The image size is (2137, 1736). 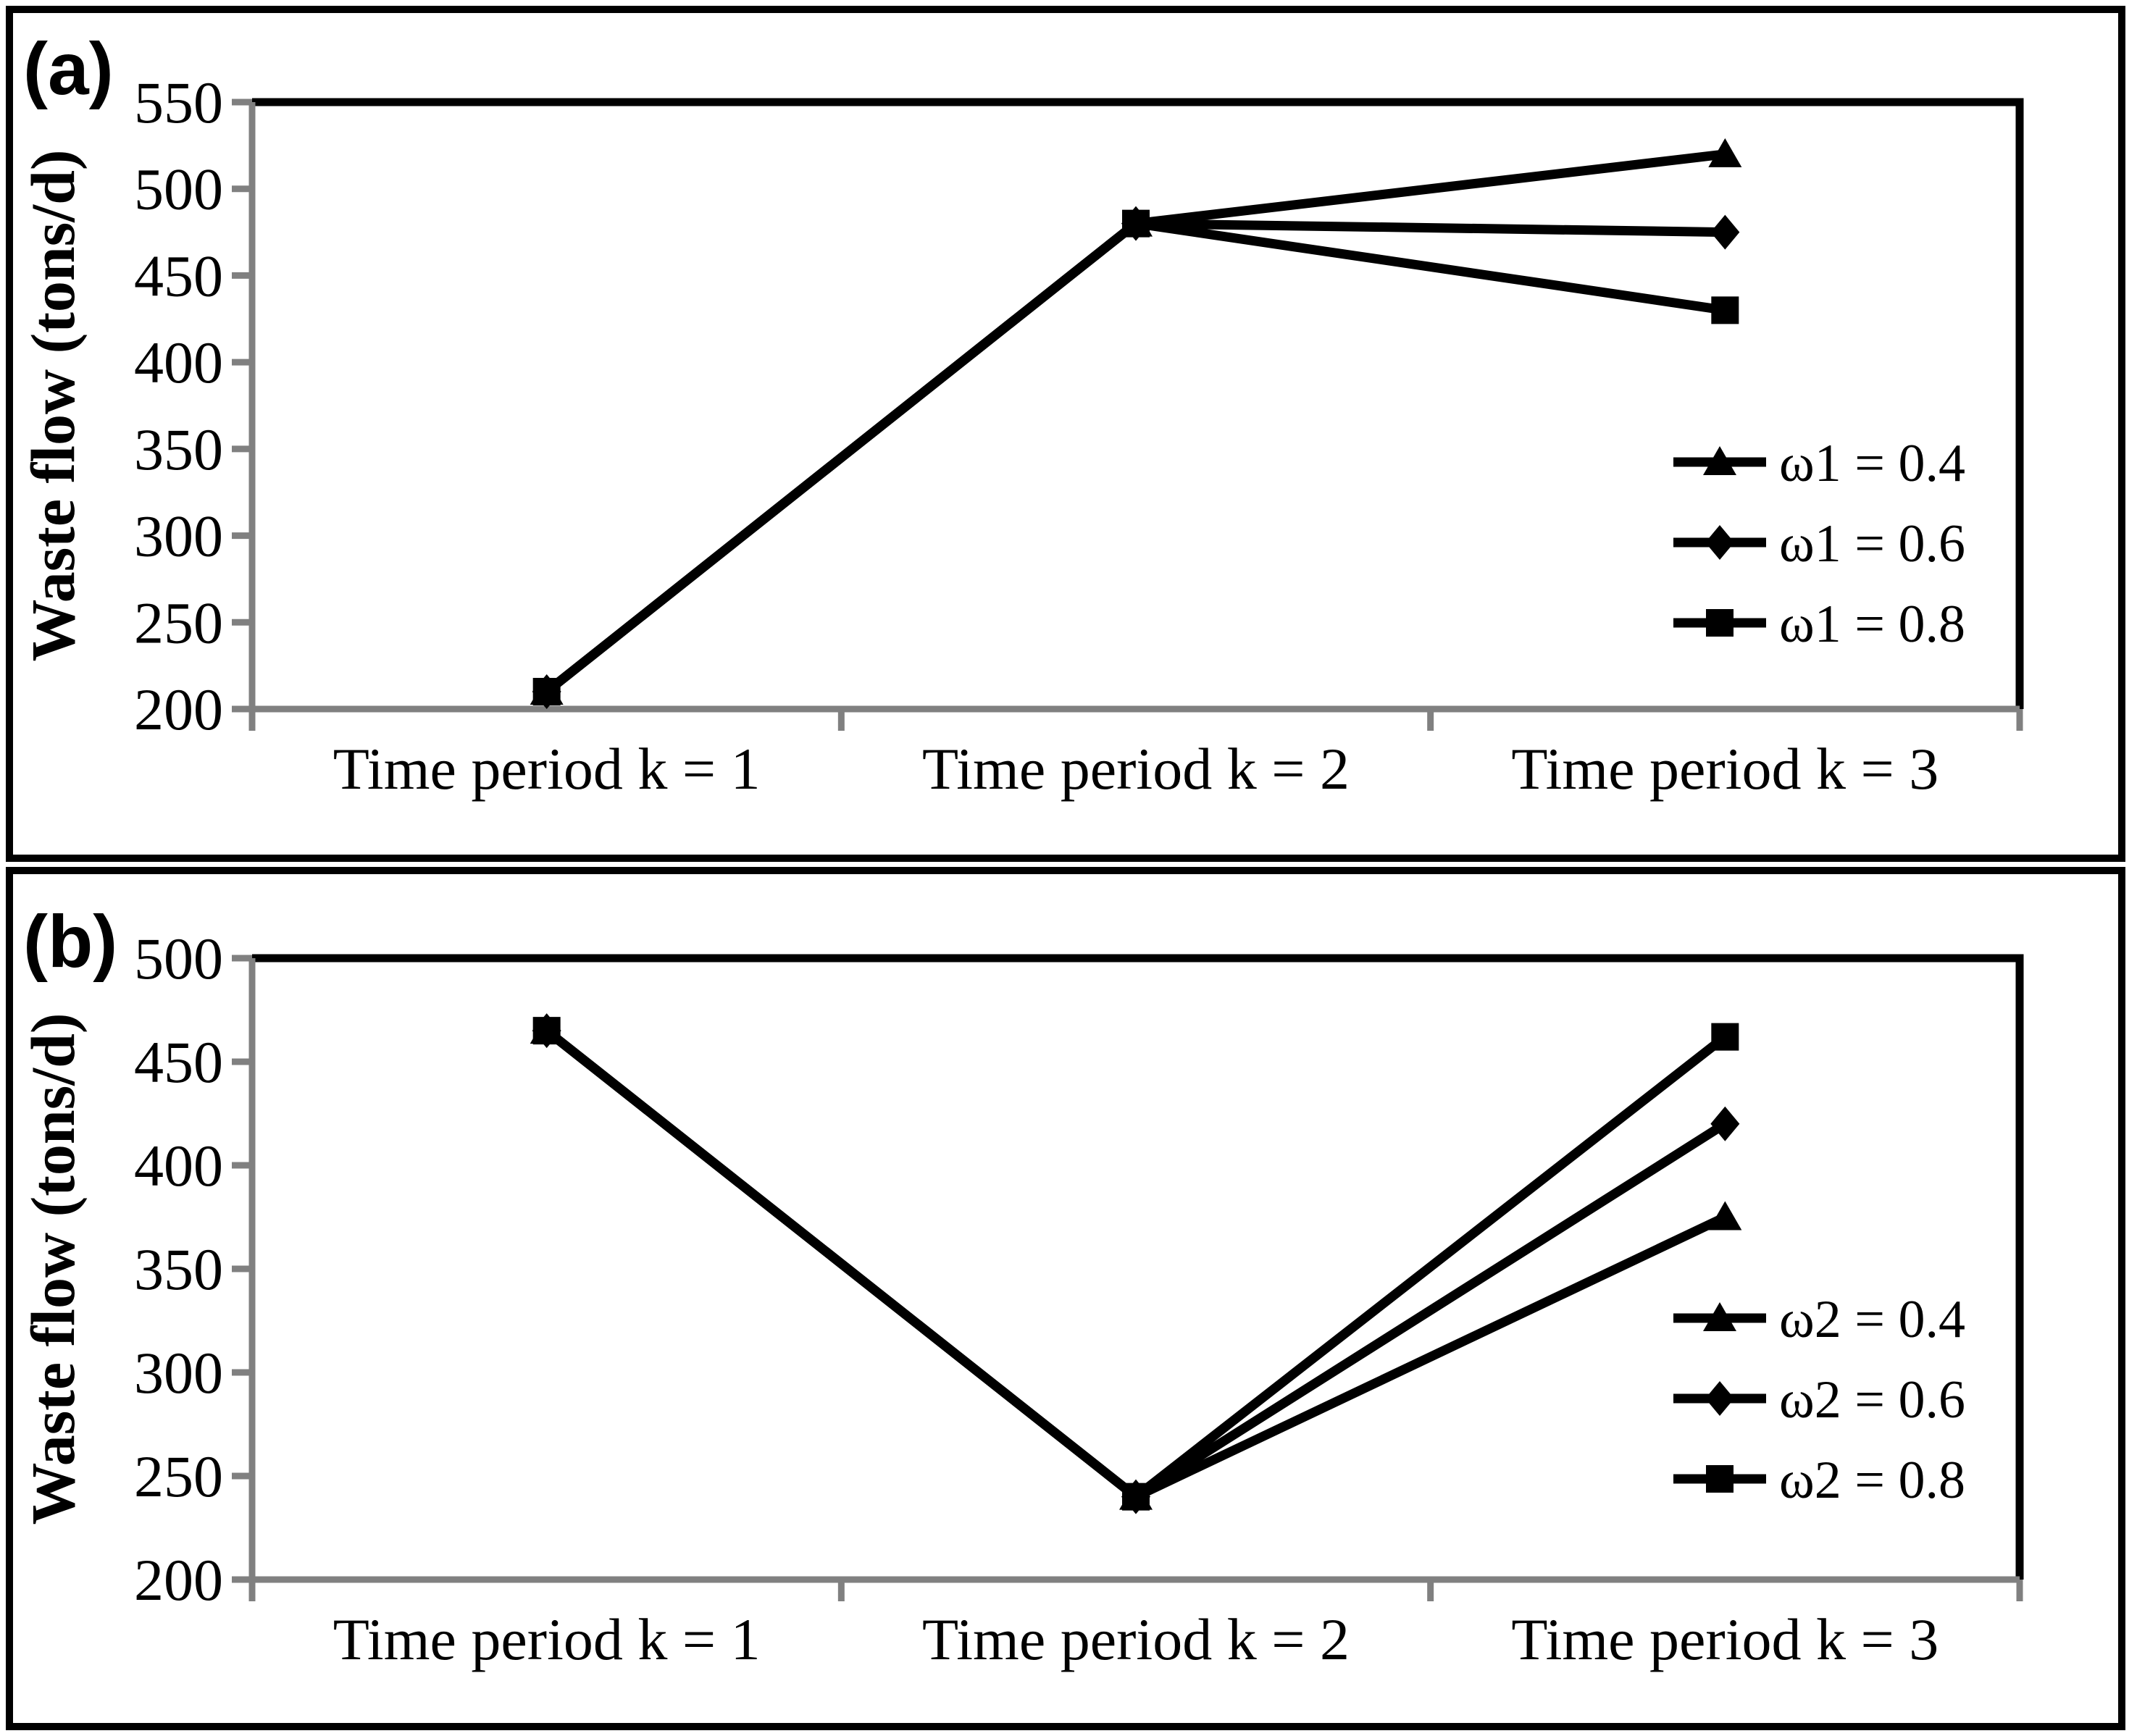 What do you see at coordinates (1872, 463) in the screenshot?
I see `legend-label-0: ω1 = 0.4` at bounding box center [1872, 463].